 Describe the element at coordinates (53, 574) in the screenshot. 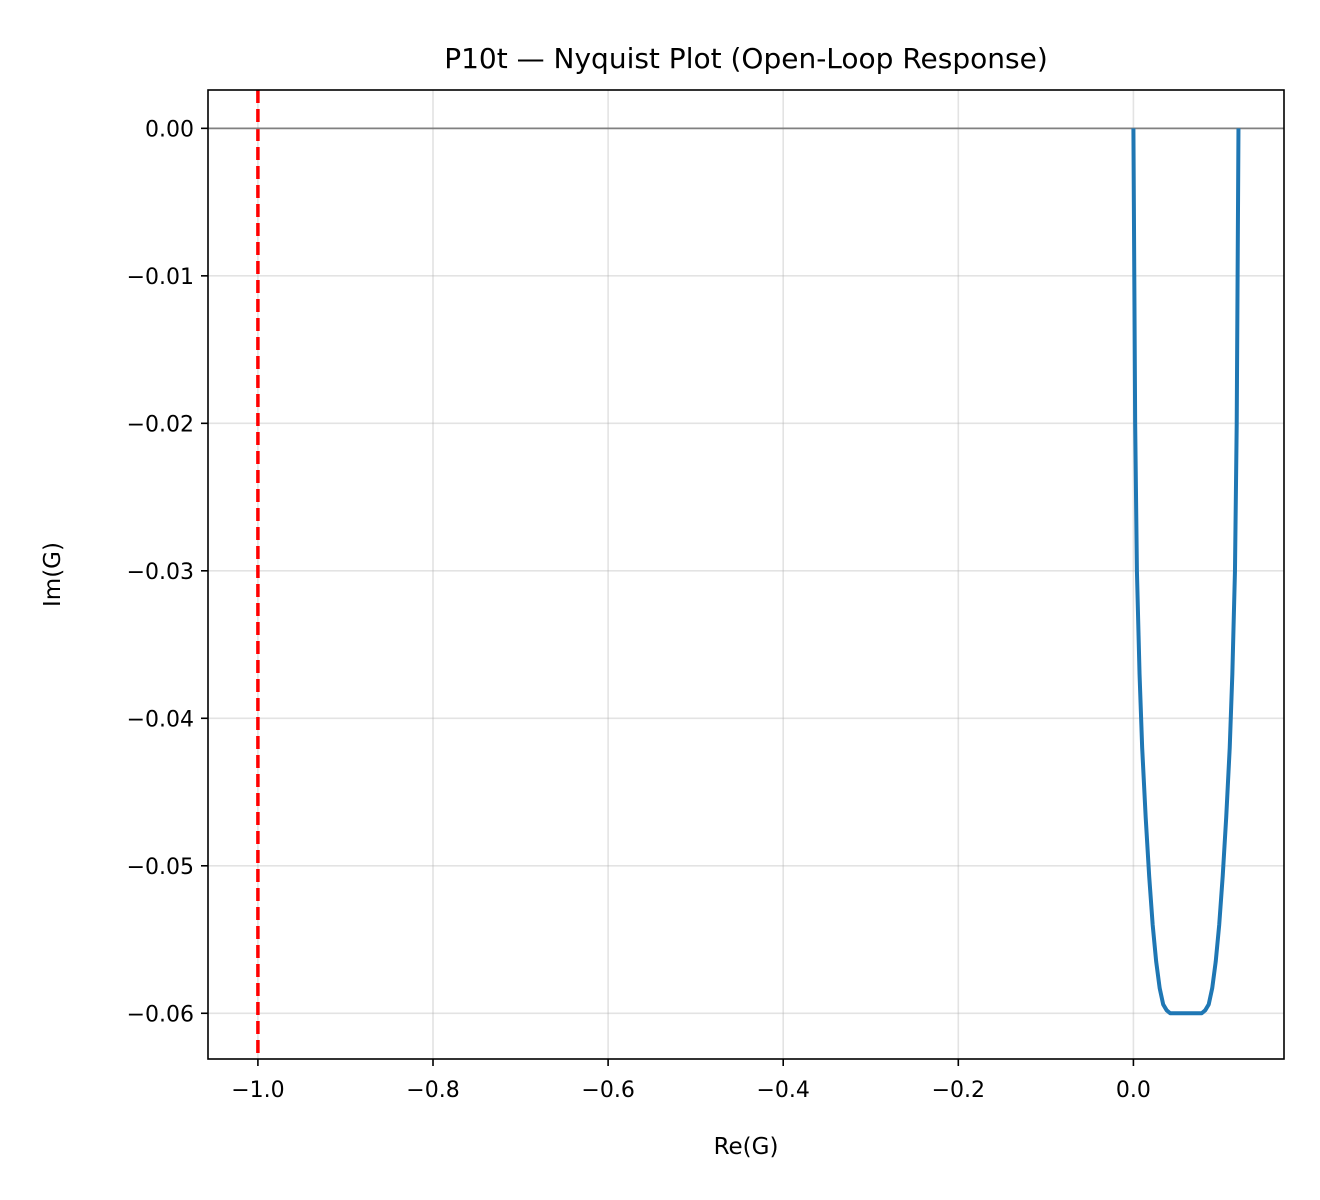

I see `y-axis-label: Im(G)` at that location.